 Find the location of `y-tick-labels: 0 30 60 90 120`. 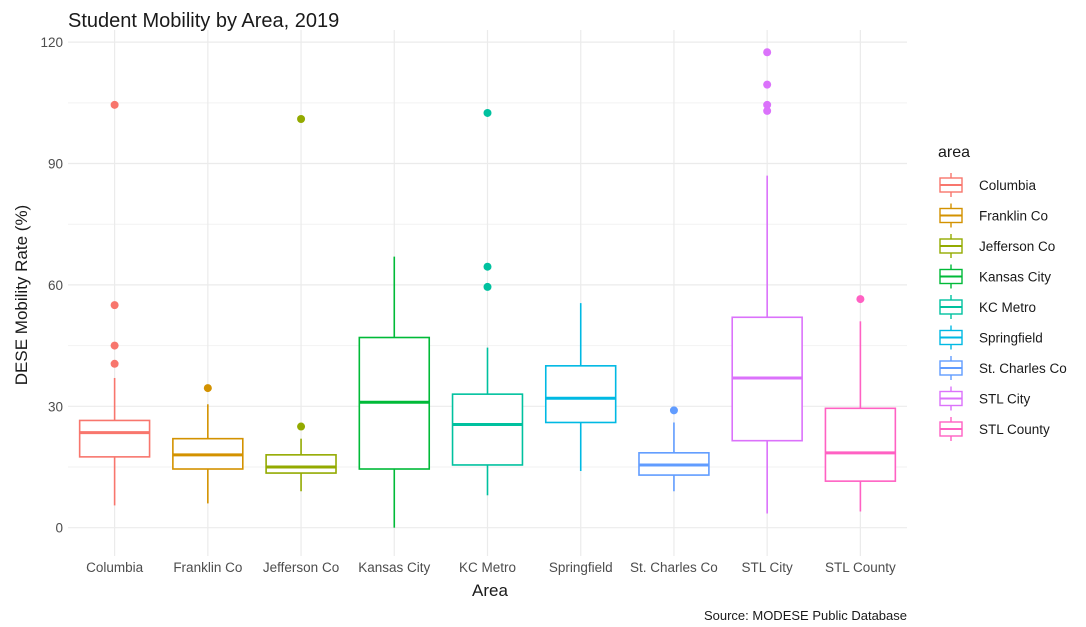

y-tick-labels: 0 30 60 90 120 is located at coordinates (51, 285).